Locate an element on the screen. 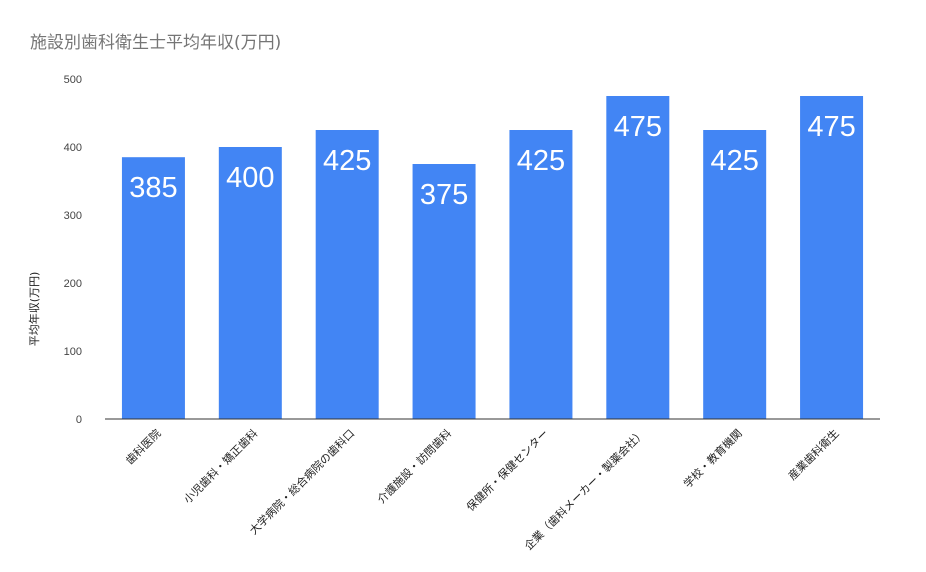 Image resolution: width=926 pixels, height=572 pixels. data-label-6: 425 is located at coordinates (734, 161).